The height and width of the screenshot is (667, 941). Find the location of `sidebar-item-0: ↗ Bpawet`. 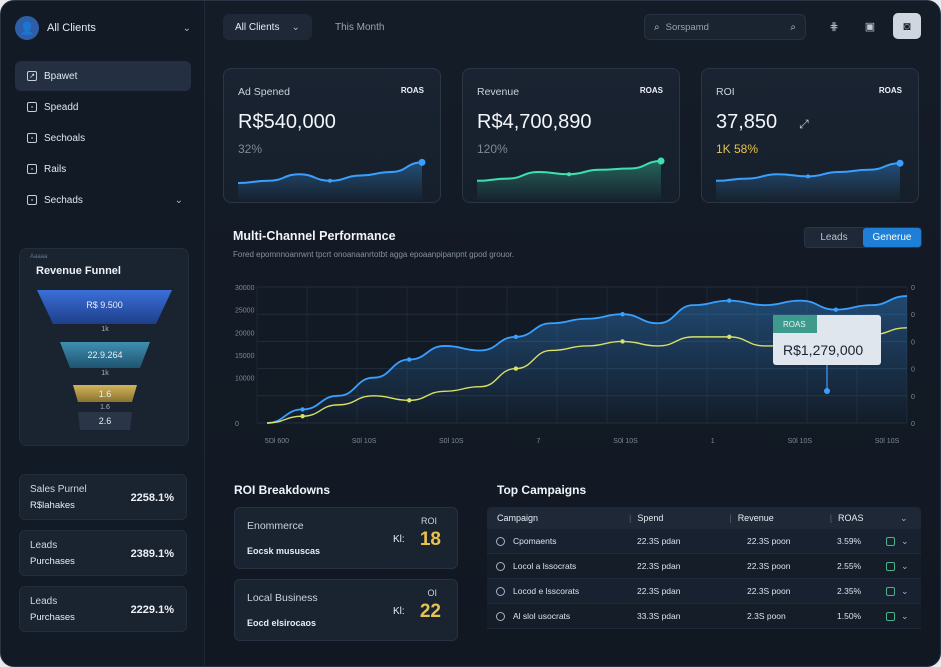

sidebar-item-0: ↗ Bpawet is located at coordinates (103, 76).